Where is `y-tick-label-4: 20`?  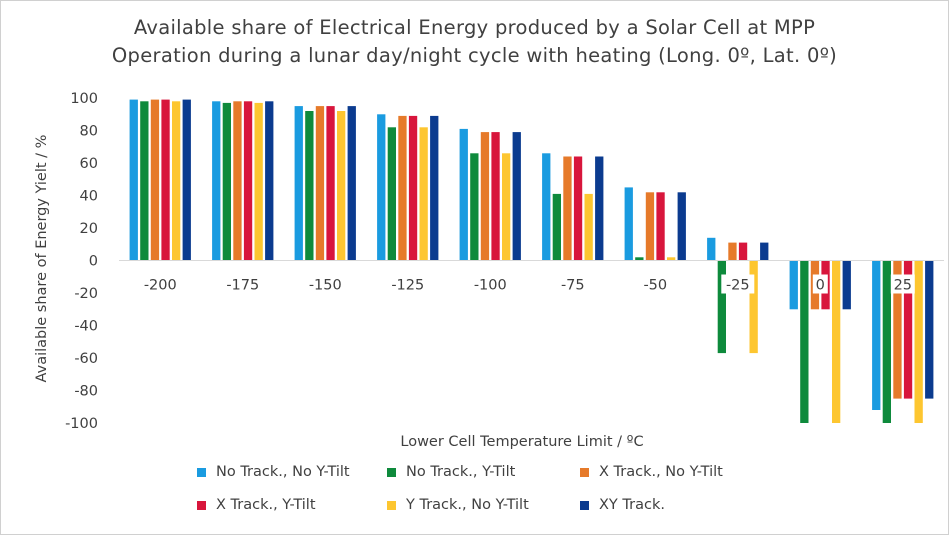 y-tick-label-4: 20 is located at coordinates (89, 229).